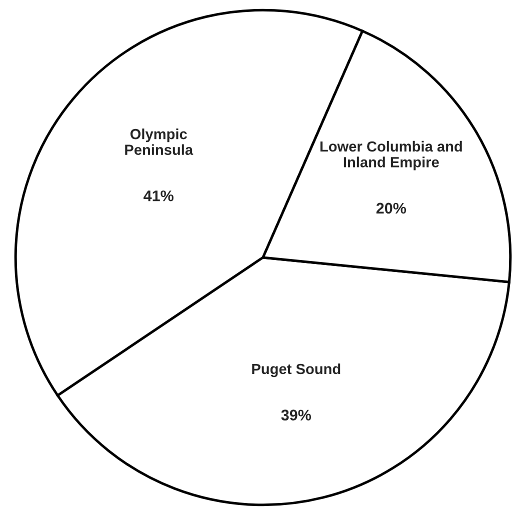 The width and height of the screenshot is (526, 515). Describe the element at coordinates (391, 208) in the screenshot. I see `data-label: 20%` at that location.